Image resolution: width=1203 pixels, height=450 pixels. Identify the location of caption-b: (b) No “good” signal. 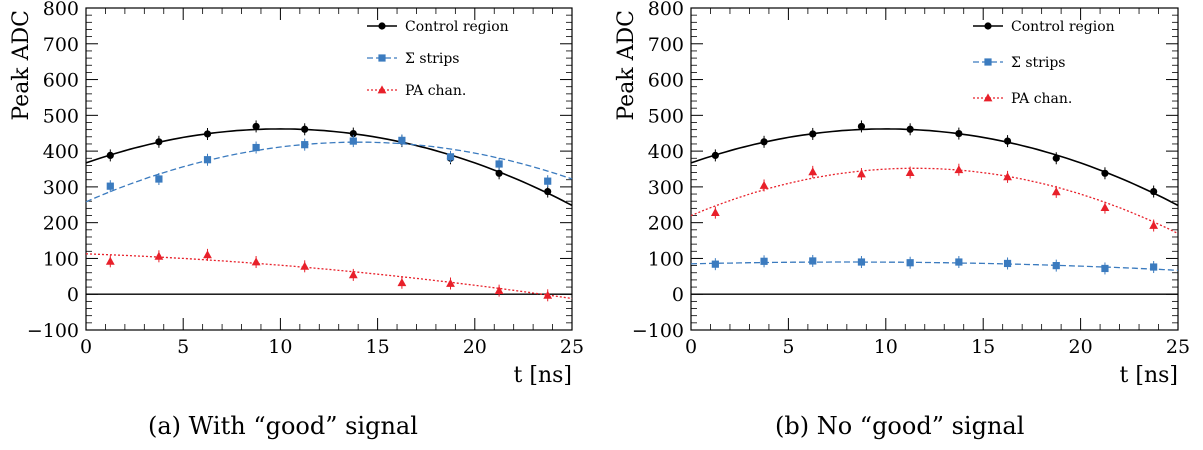
(900, 426).